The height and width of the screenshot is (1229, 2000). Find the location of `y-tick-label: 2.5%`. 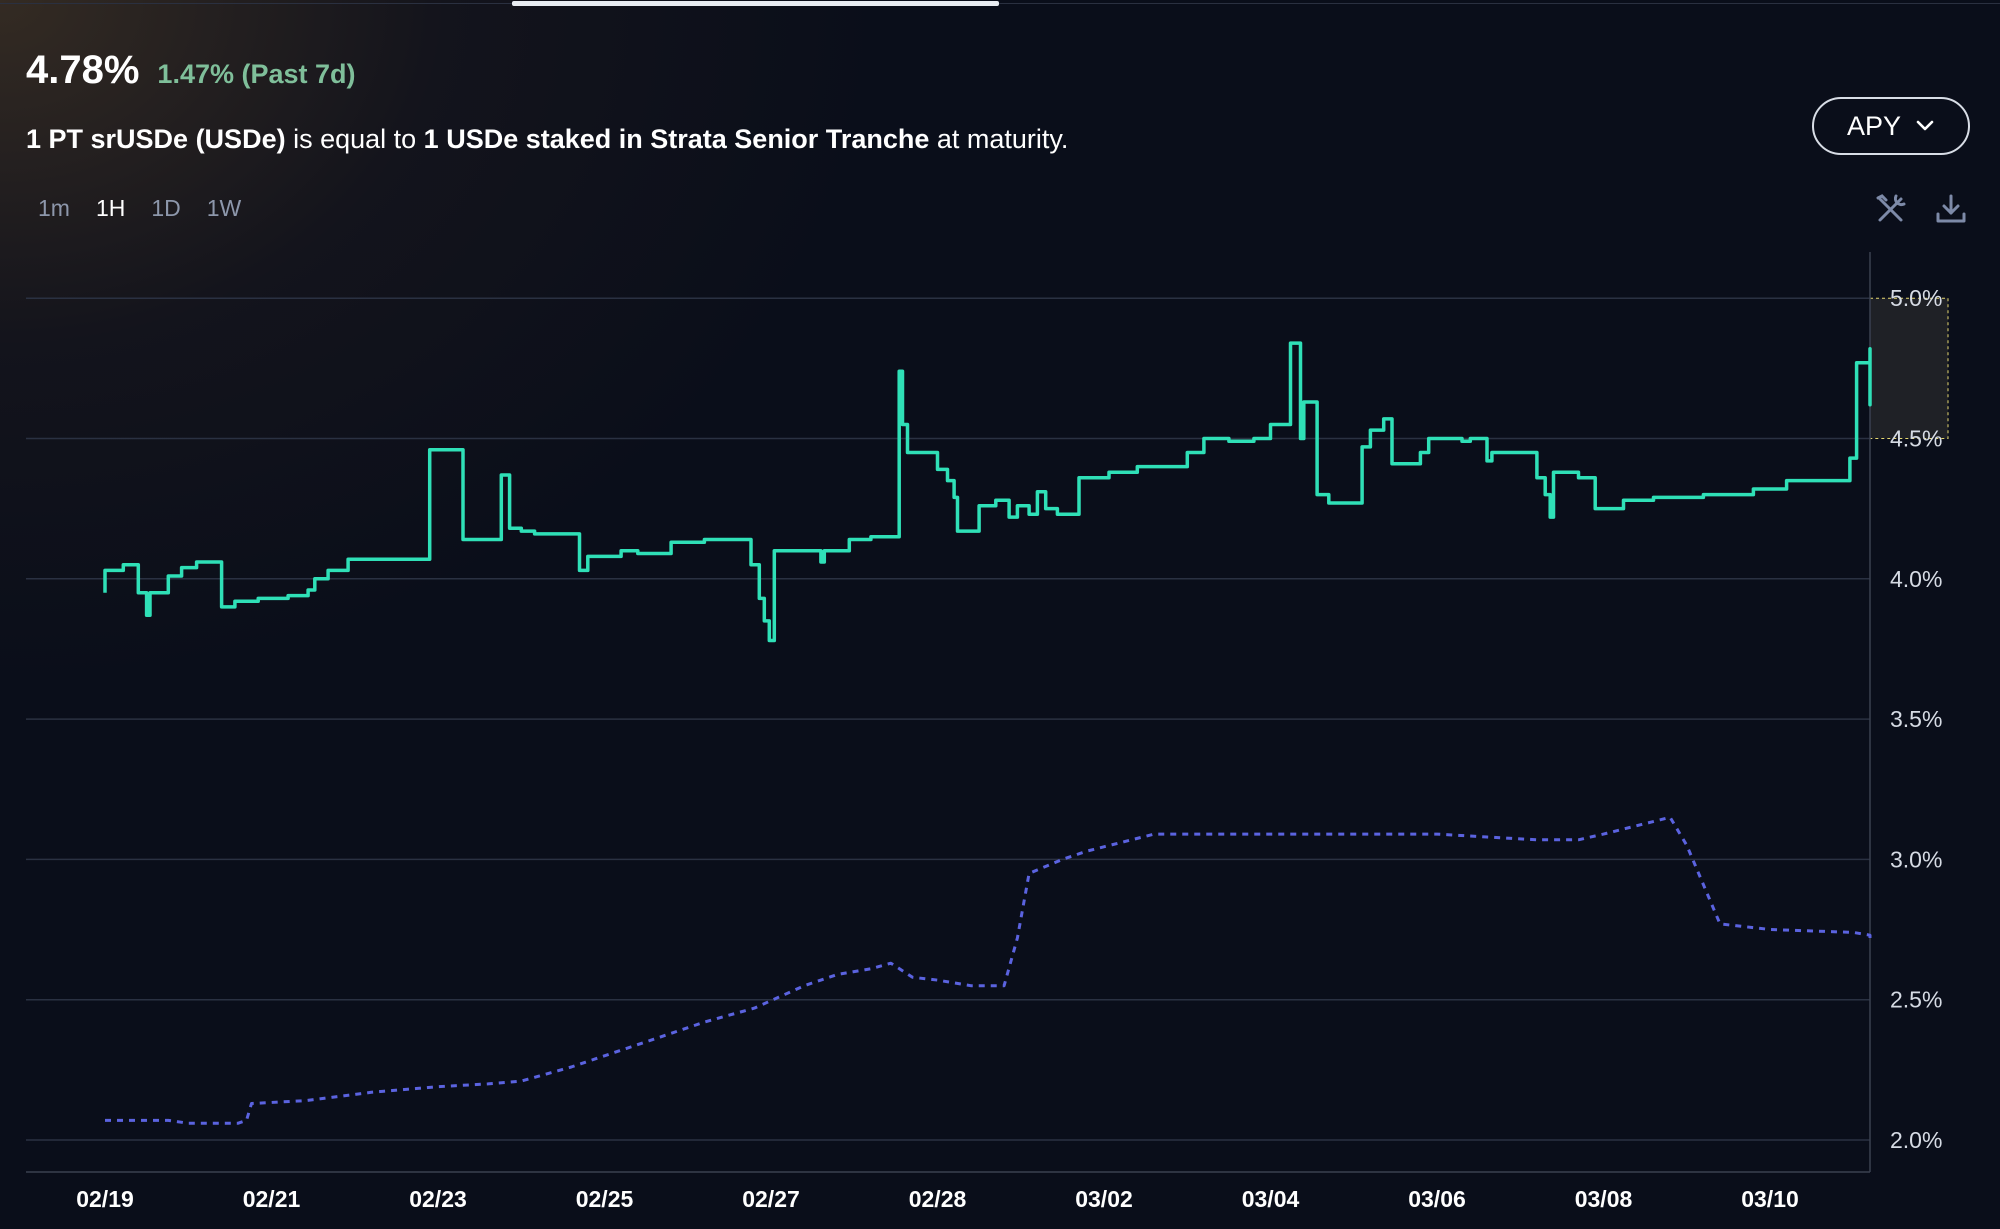

y-tick-label: 2.5% is located at coordinates (1916, 1000).